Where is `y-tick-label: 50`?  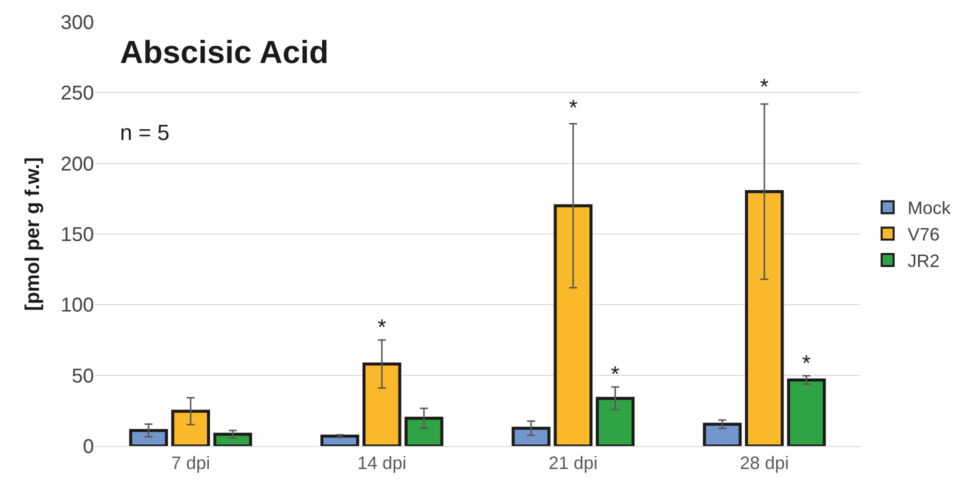 y-tick-label: 50 is located at coordinates (83, 376).